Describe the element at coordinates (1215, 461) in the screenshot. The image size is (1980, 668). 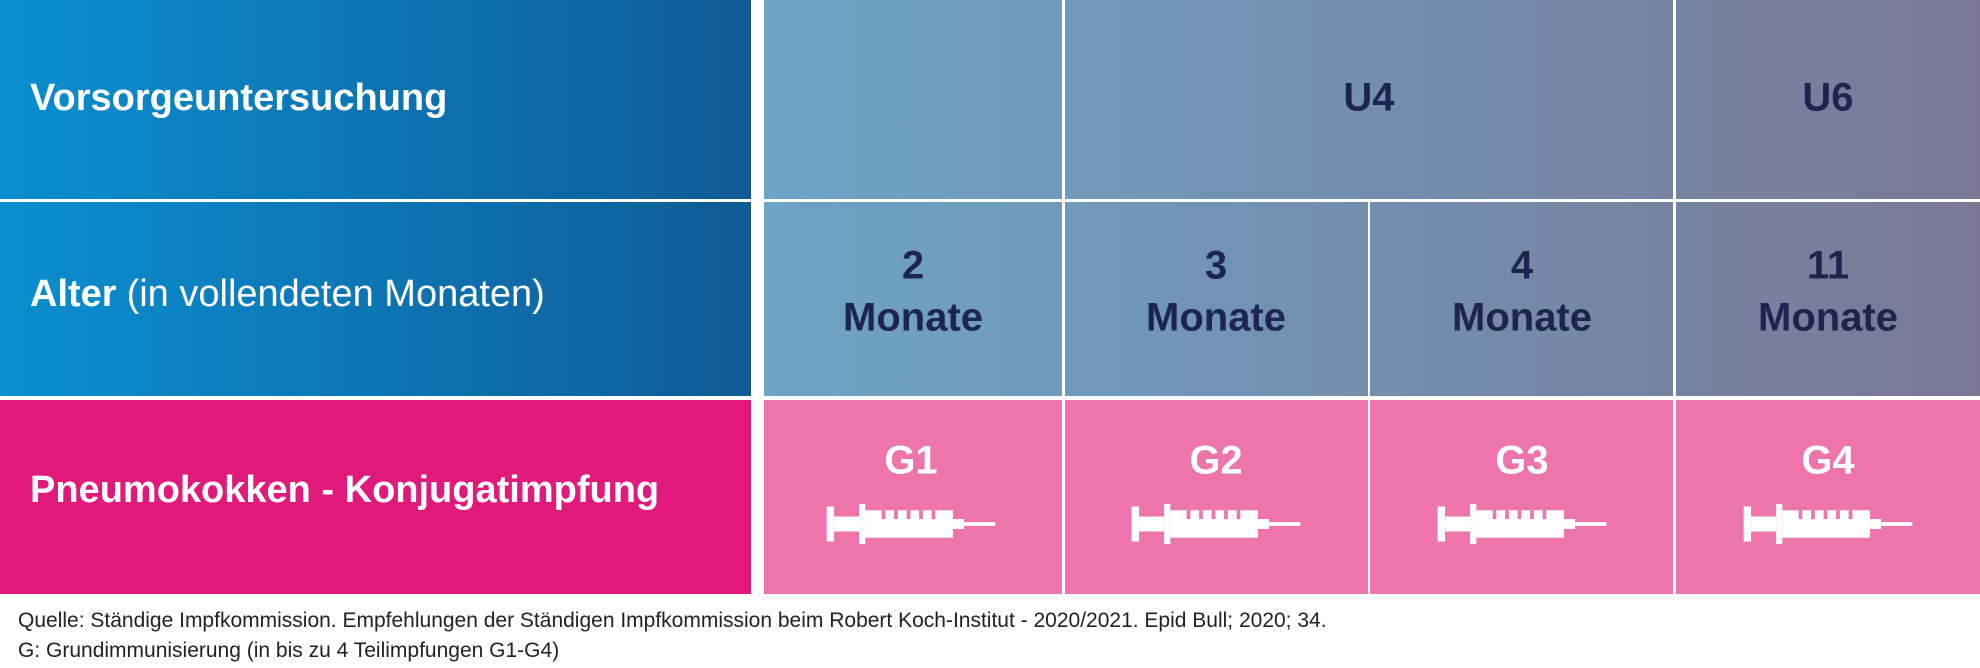
I see `dose-label: G2` at that location.